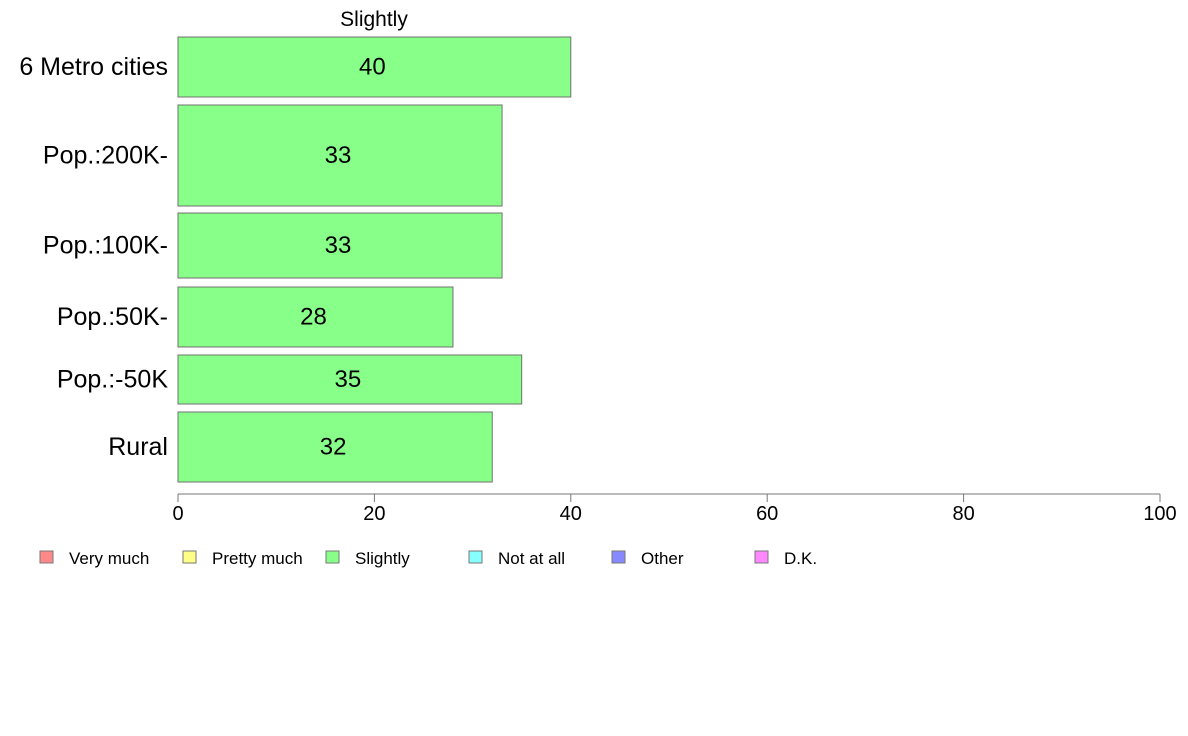 The height and width of the screenshot is (736, 1188). Describe the element at coordinates (382, 558) in the screenshot. I see `legend-label: Slightly` at that location.